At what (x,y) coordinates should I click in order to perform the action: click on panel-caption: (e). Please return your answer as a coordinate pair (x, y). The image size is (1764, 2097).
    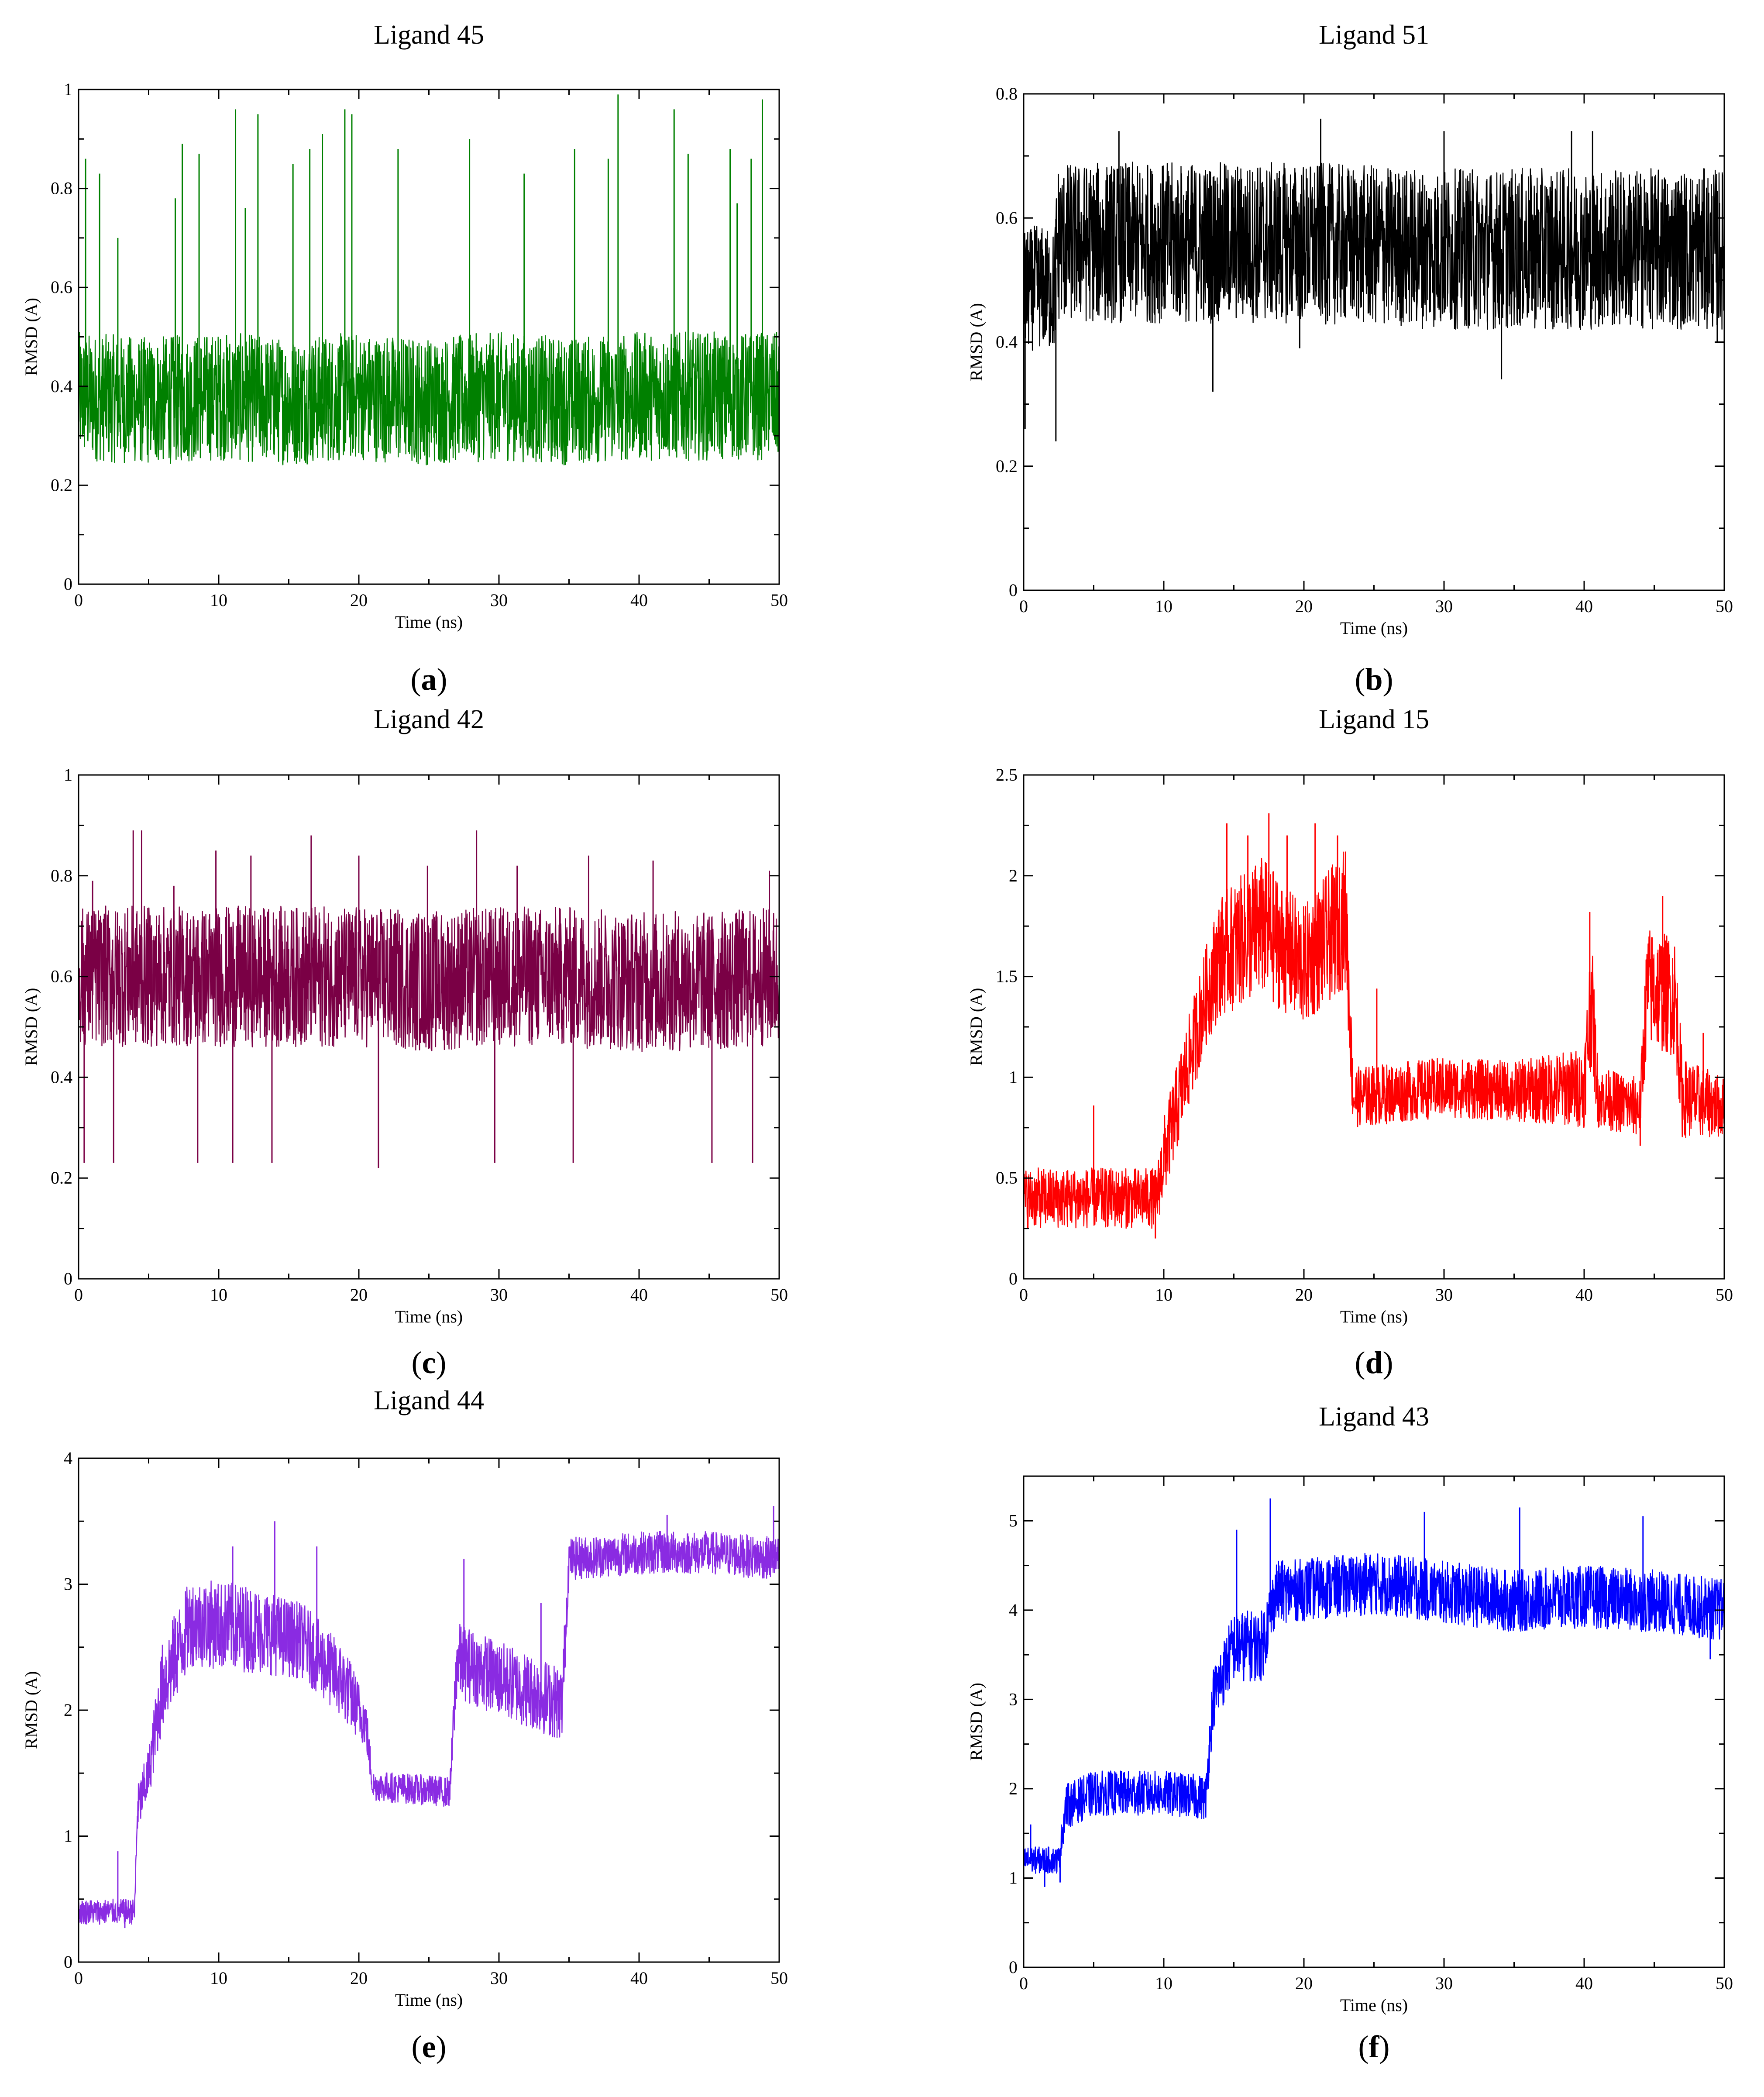
    Looking at the image, I should click on (429, 2047).